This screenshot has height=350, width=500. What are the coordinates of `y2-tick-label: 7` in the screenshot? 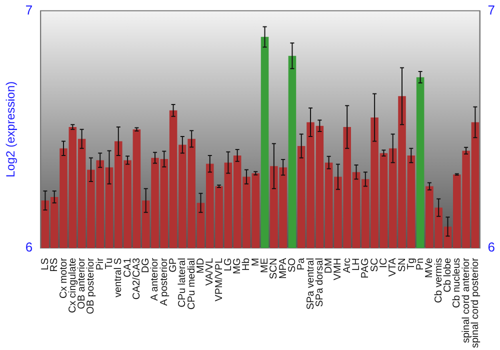 It's located at (492, 10).